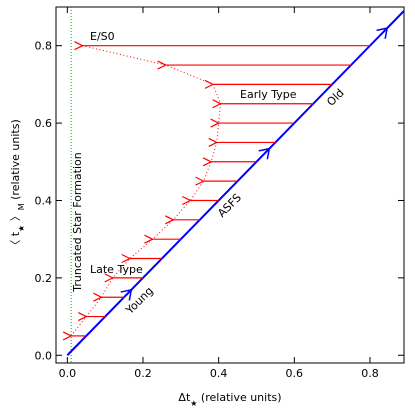 This screenshot has width=415, height=415. Describe the element at coordinates (370, 373) in the screenshot. I see `x-tick-label: 0.8` at that location.